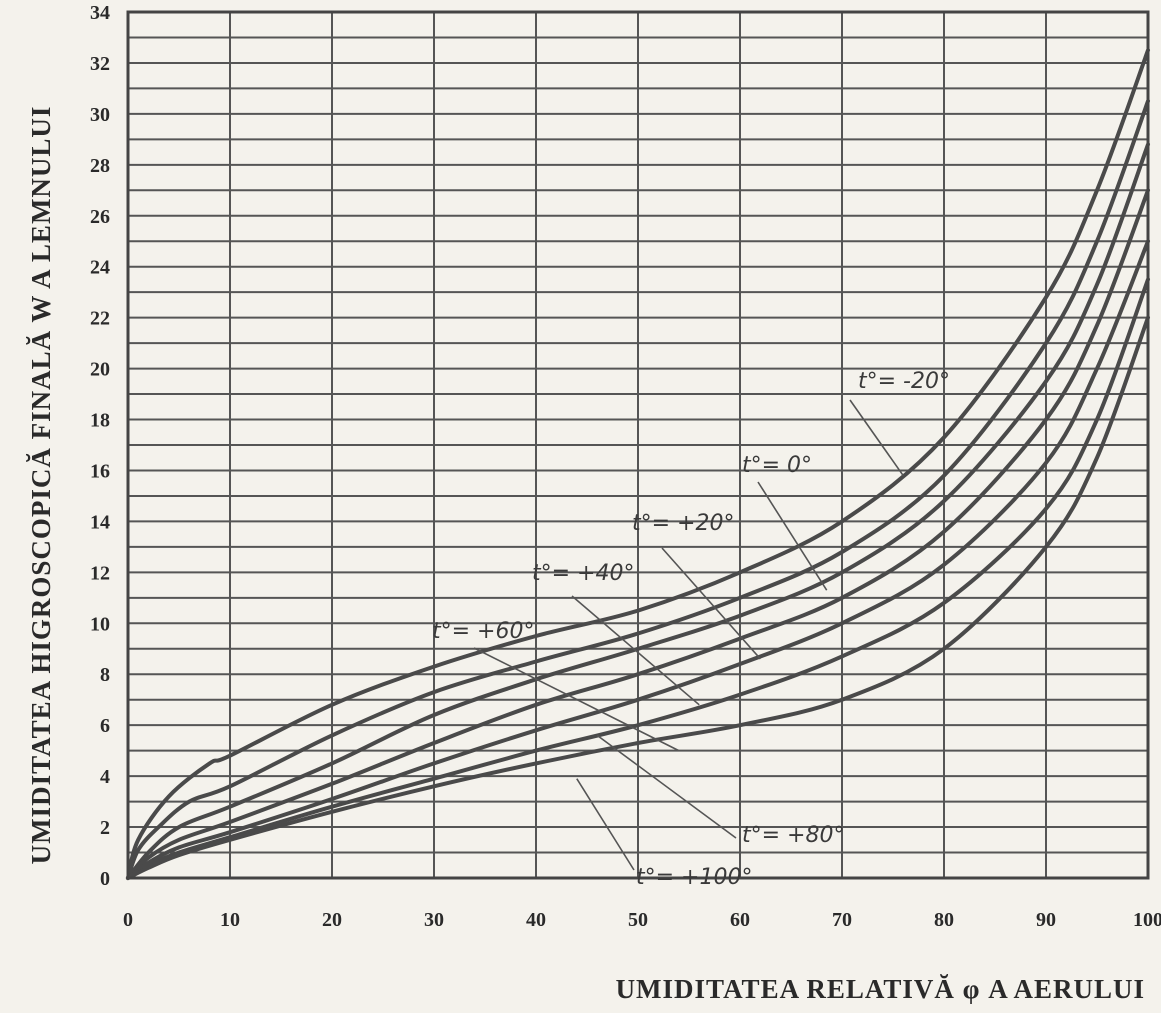  I want to click on y-tick-label: 34, so click(100, 13).